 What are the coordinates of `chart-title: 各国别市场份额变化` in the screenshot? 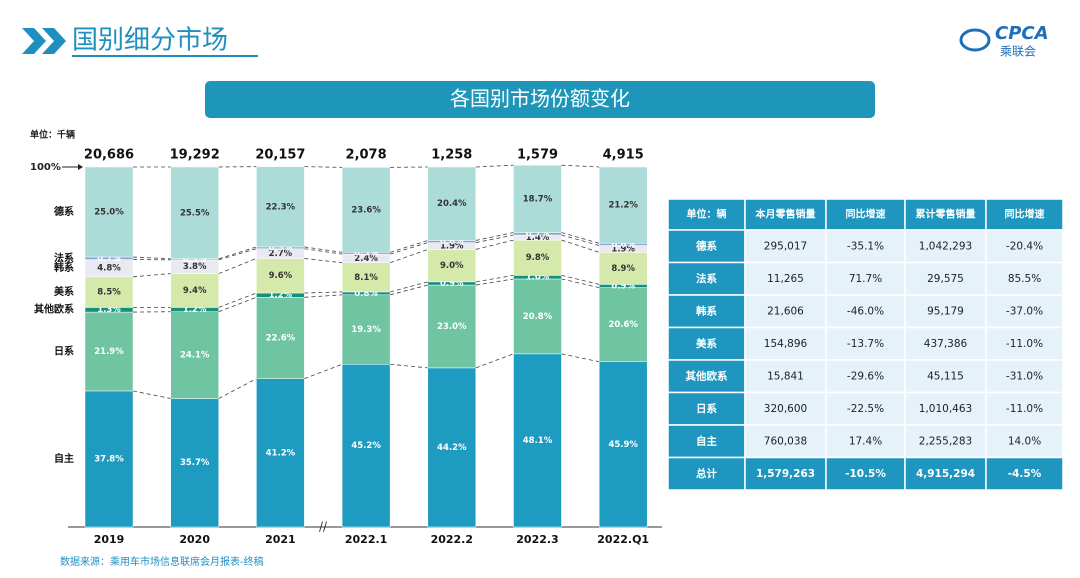 It's located at (540, 99).